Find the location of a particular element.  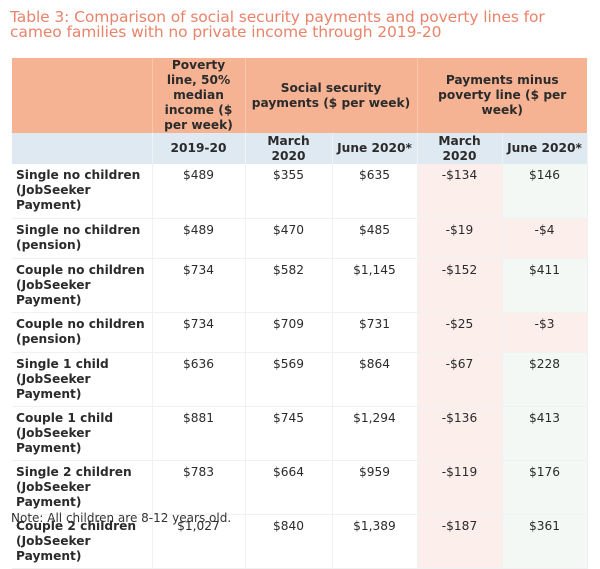

subheader-poverty-year: 2019-20 is located at coordinates (199, 148).